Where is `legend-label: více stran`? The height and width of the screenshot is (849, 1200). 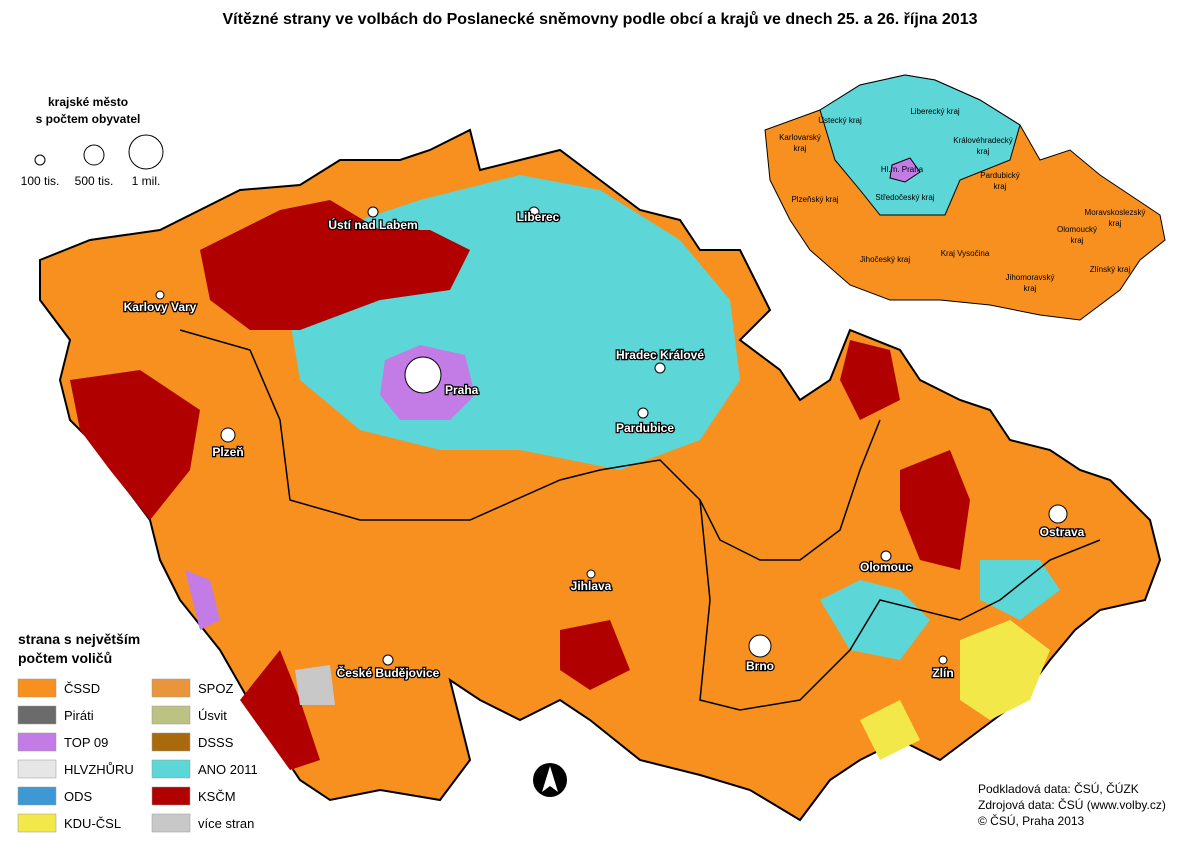 legend-label: více stran is located at coordinates (226, 823).